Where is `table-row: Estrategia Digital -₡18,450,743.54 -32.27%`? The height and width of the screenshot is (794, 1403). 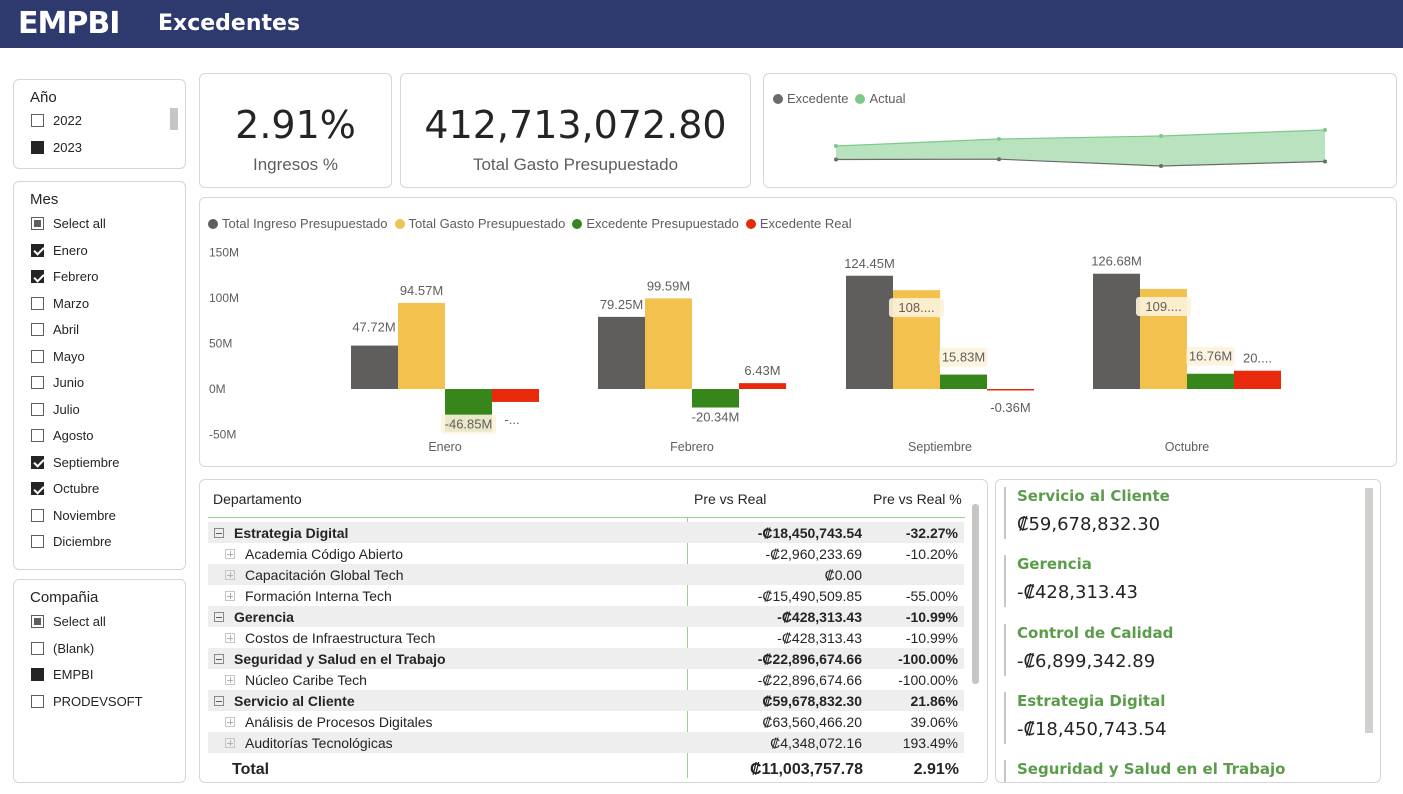
table-row: Estrategia Digital -₡18,450,743.54 -32.27% is located at coordinates (586, 532).